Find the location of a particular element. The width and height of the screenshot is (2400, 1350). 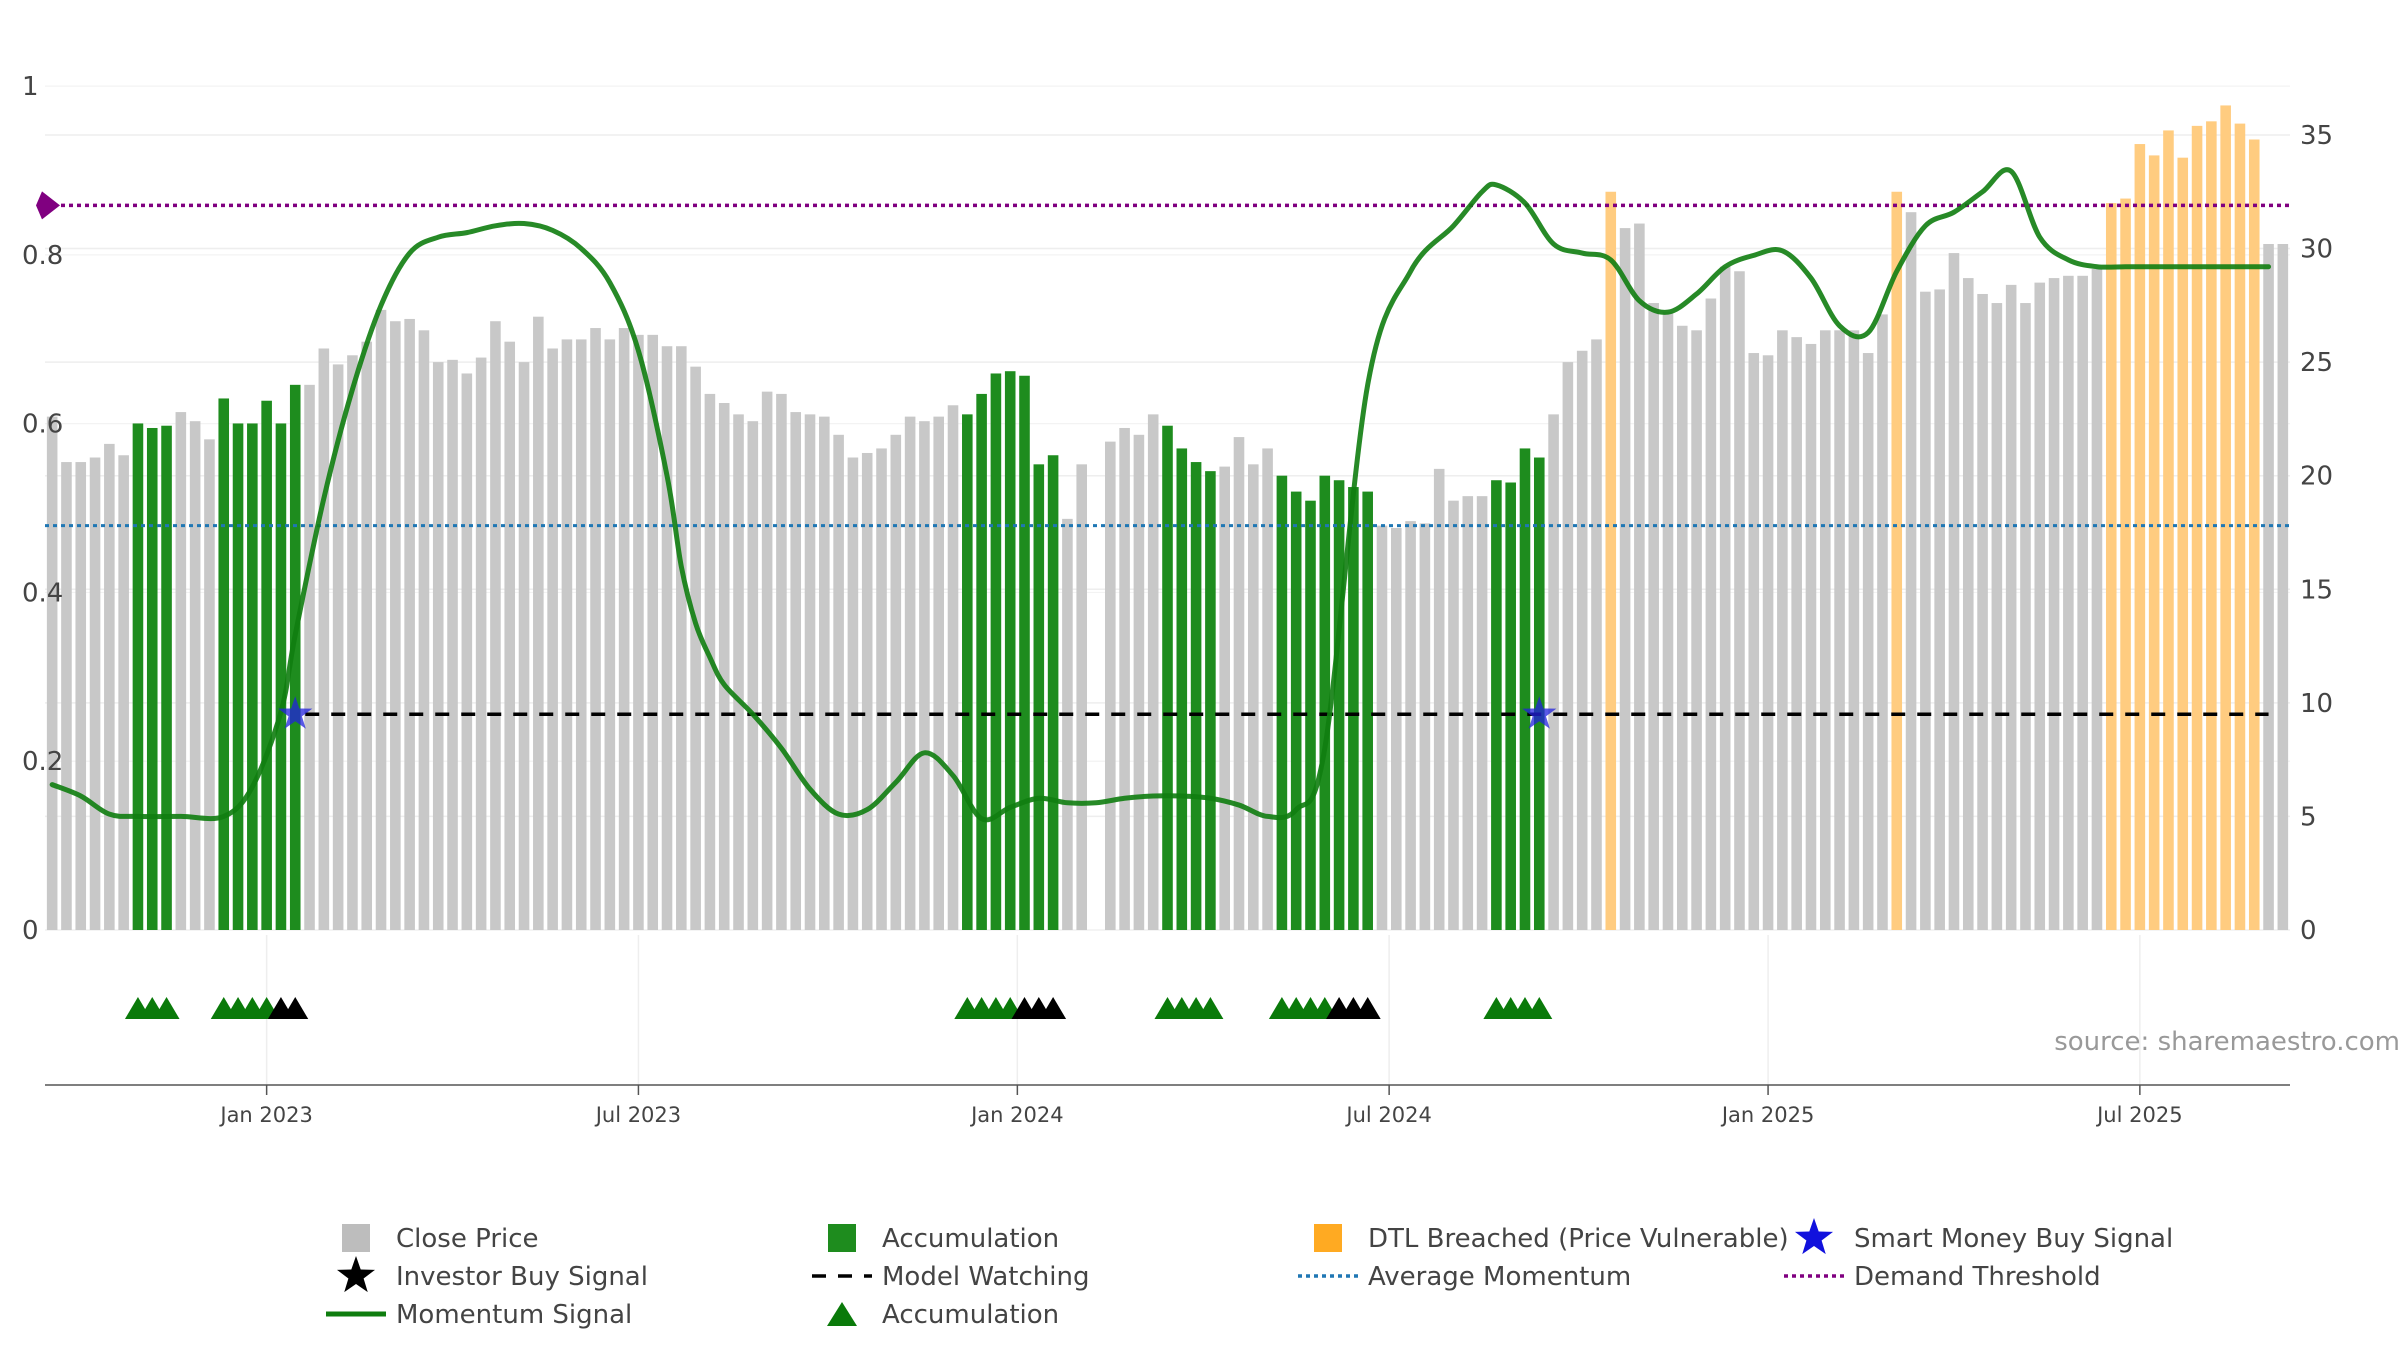

legend-label: Smart Money Buy Signal is located at coordinates (2013, 1239).